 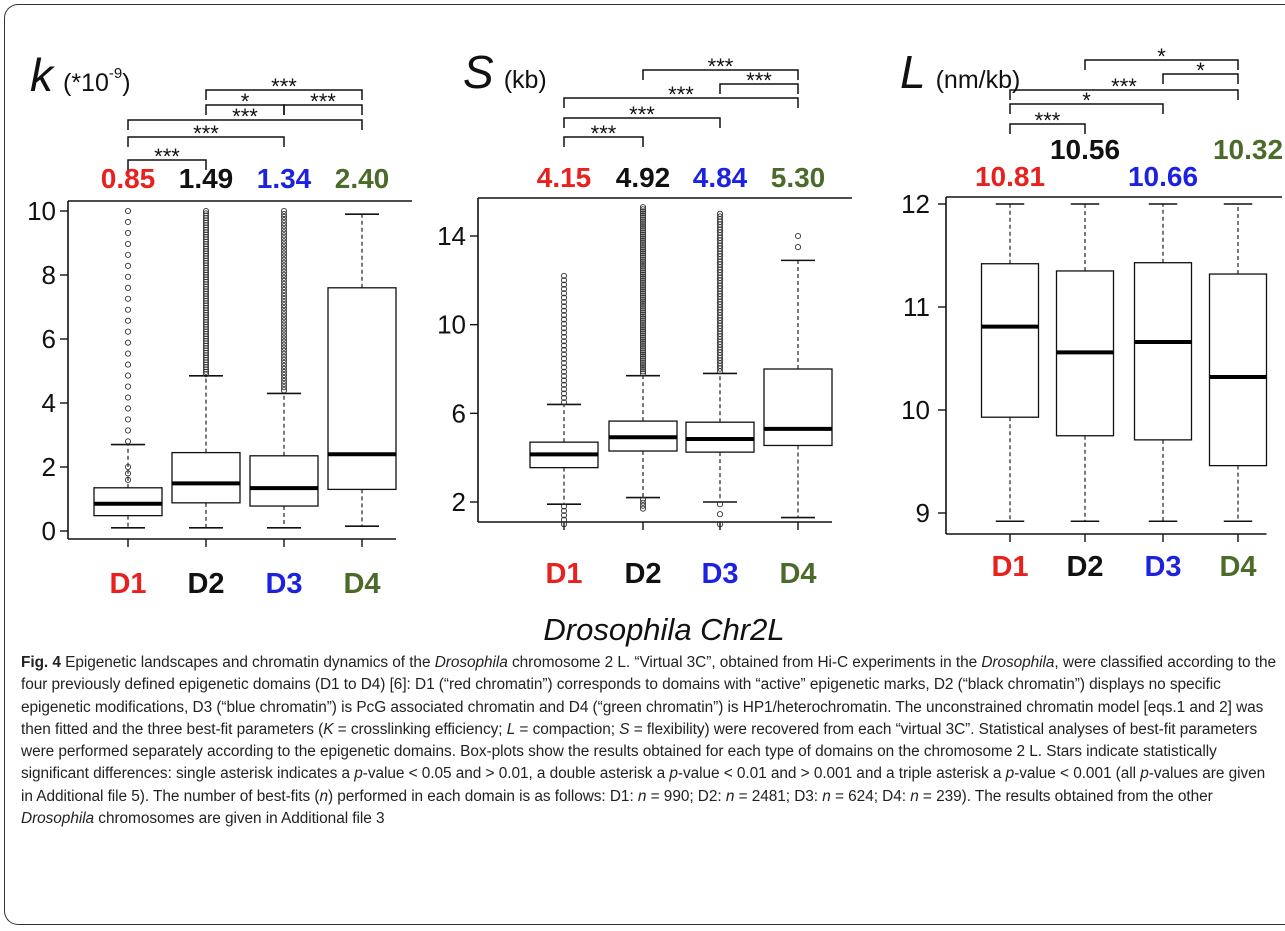 I want to click on caption-italic: p, so click(x=1144, y=774).